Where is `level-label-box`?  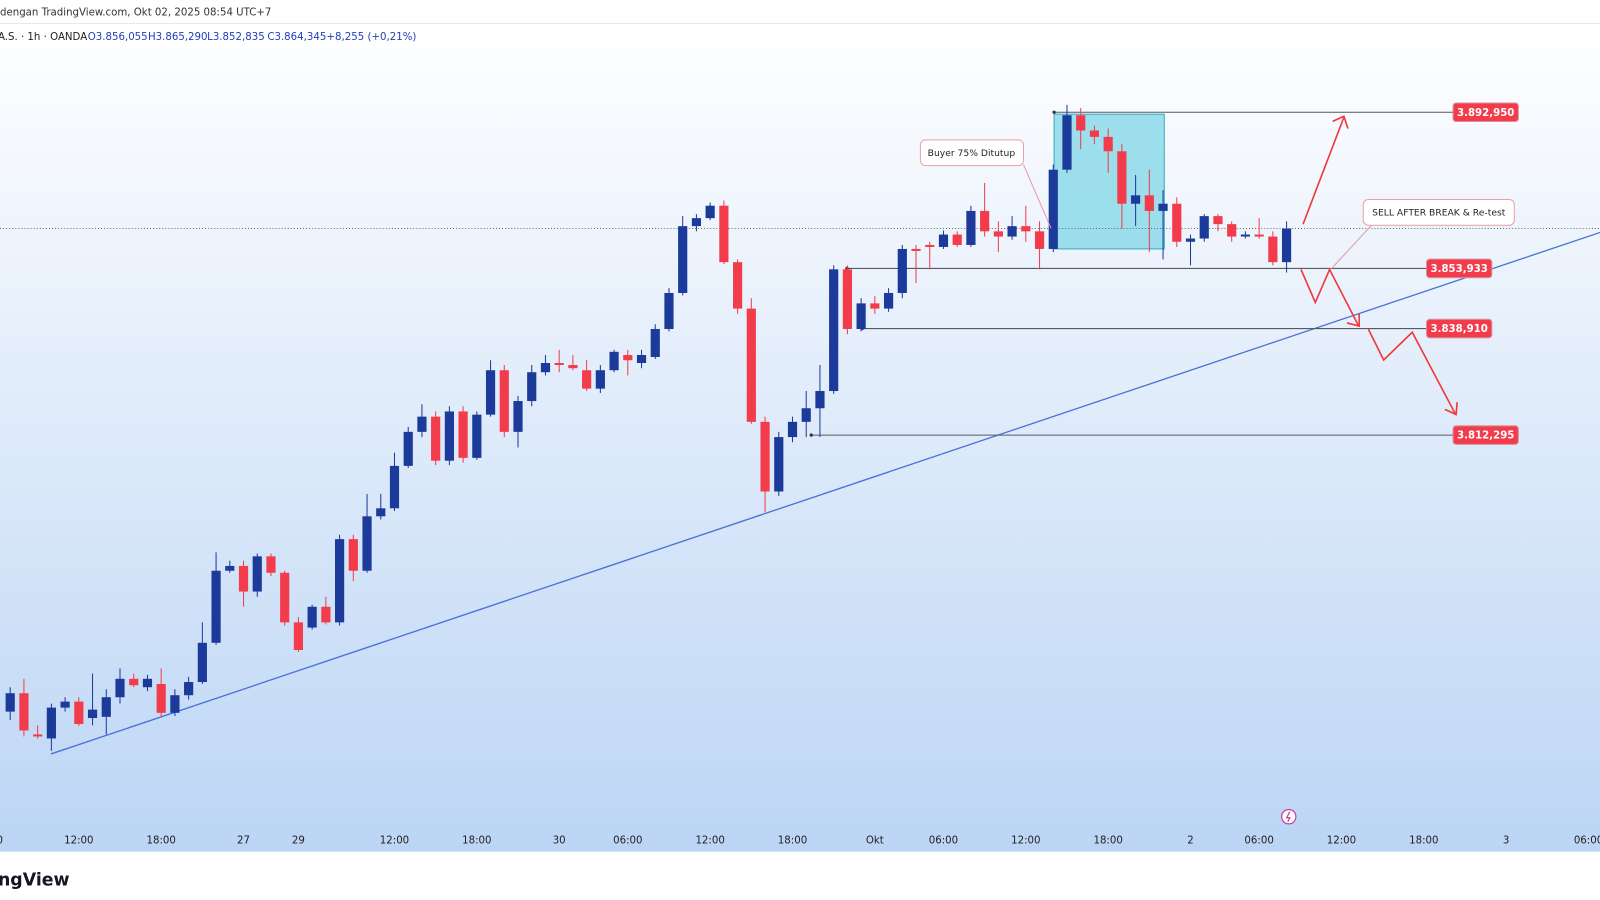 level-label-box is located at coordinates (1485, 435).